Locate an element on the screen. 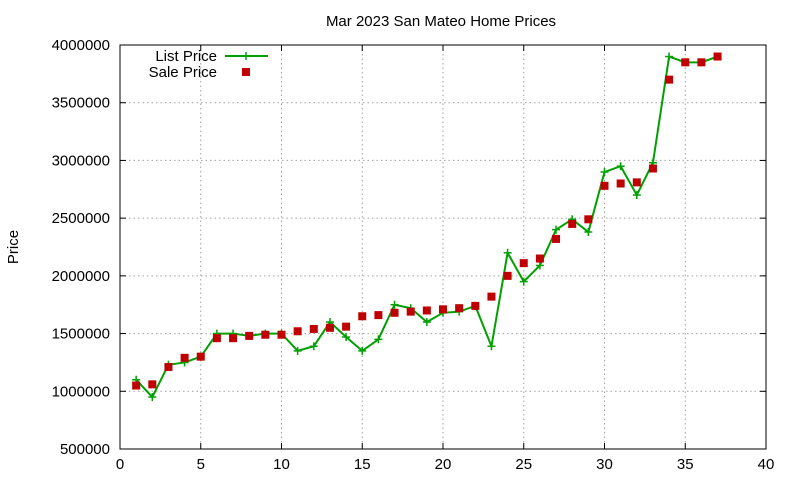 Image resolution: width=800 pixels, height=480 pixels. x-tick-label: 5 is located at coordinates (201, 464).